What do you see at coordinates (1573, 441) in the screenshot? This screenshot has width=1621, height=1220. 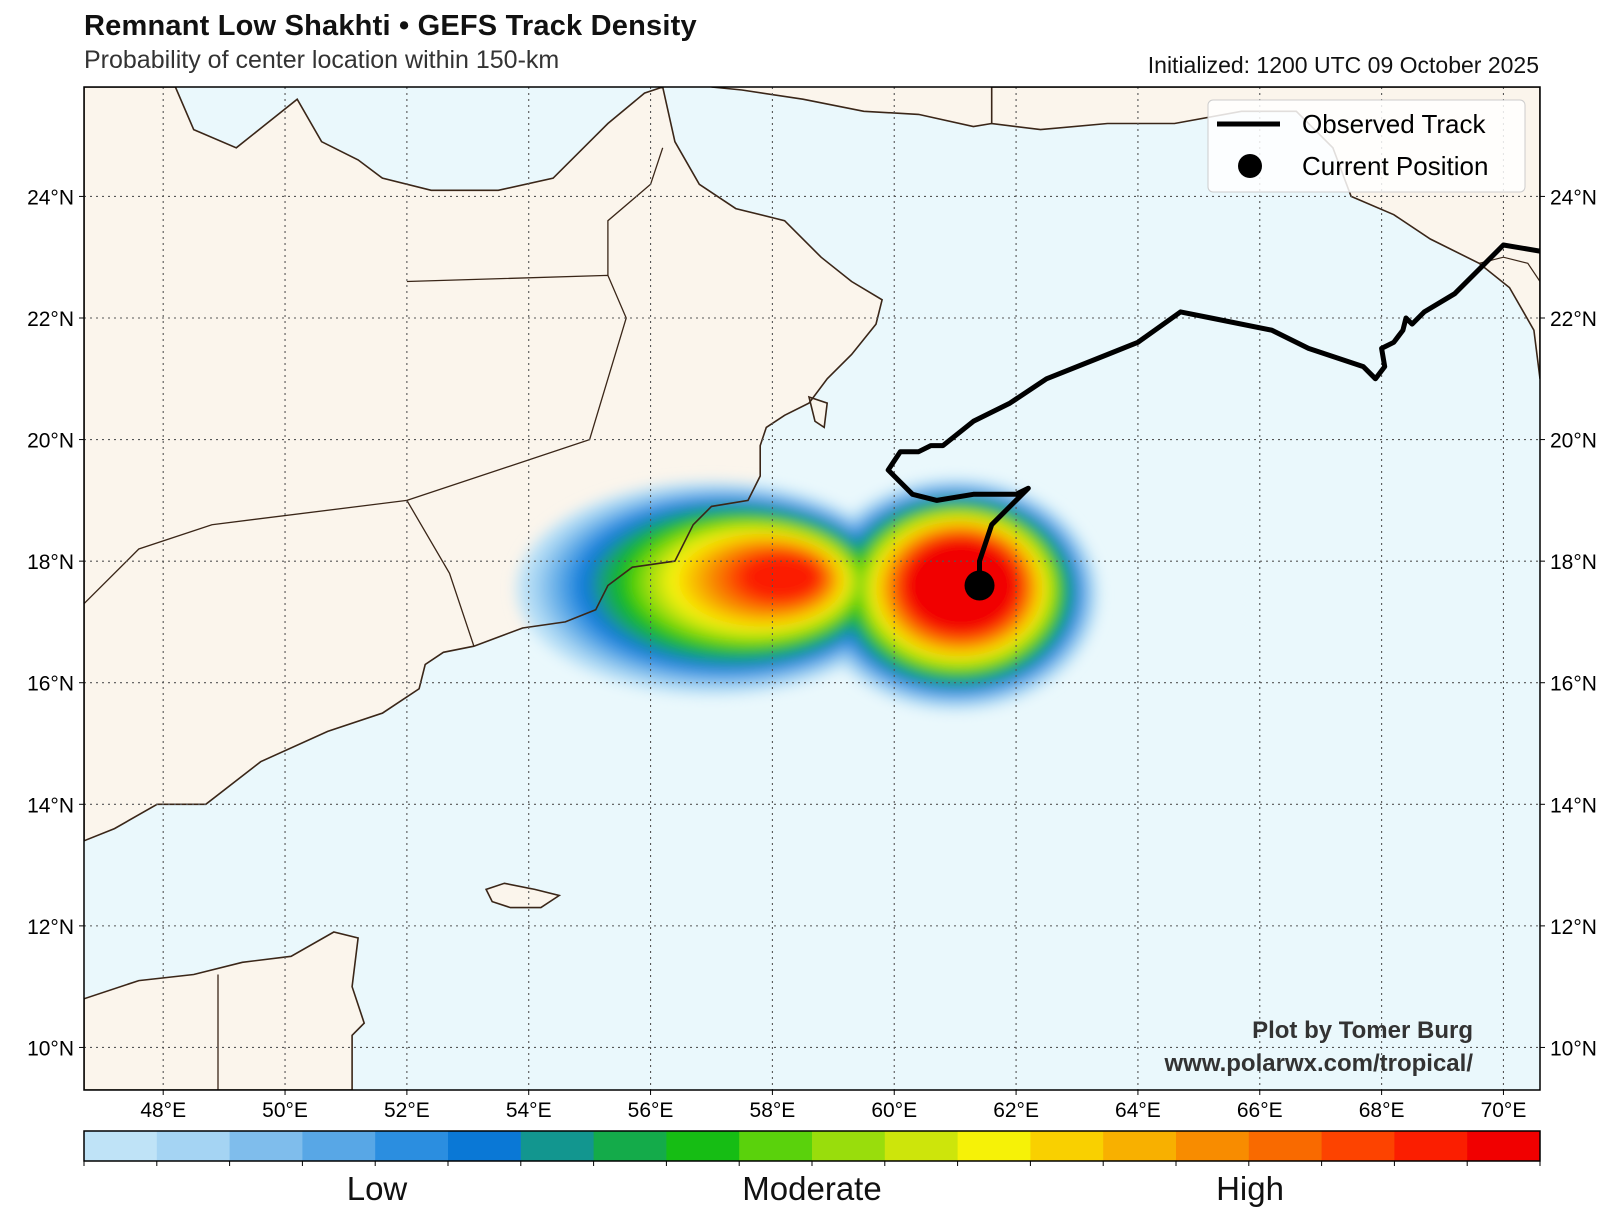 I see `lat-tick-label-right: 20°N` at bounding box center [1573, 441].